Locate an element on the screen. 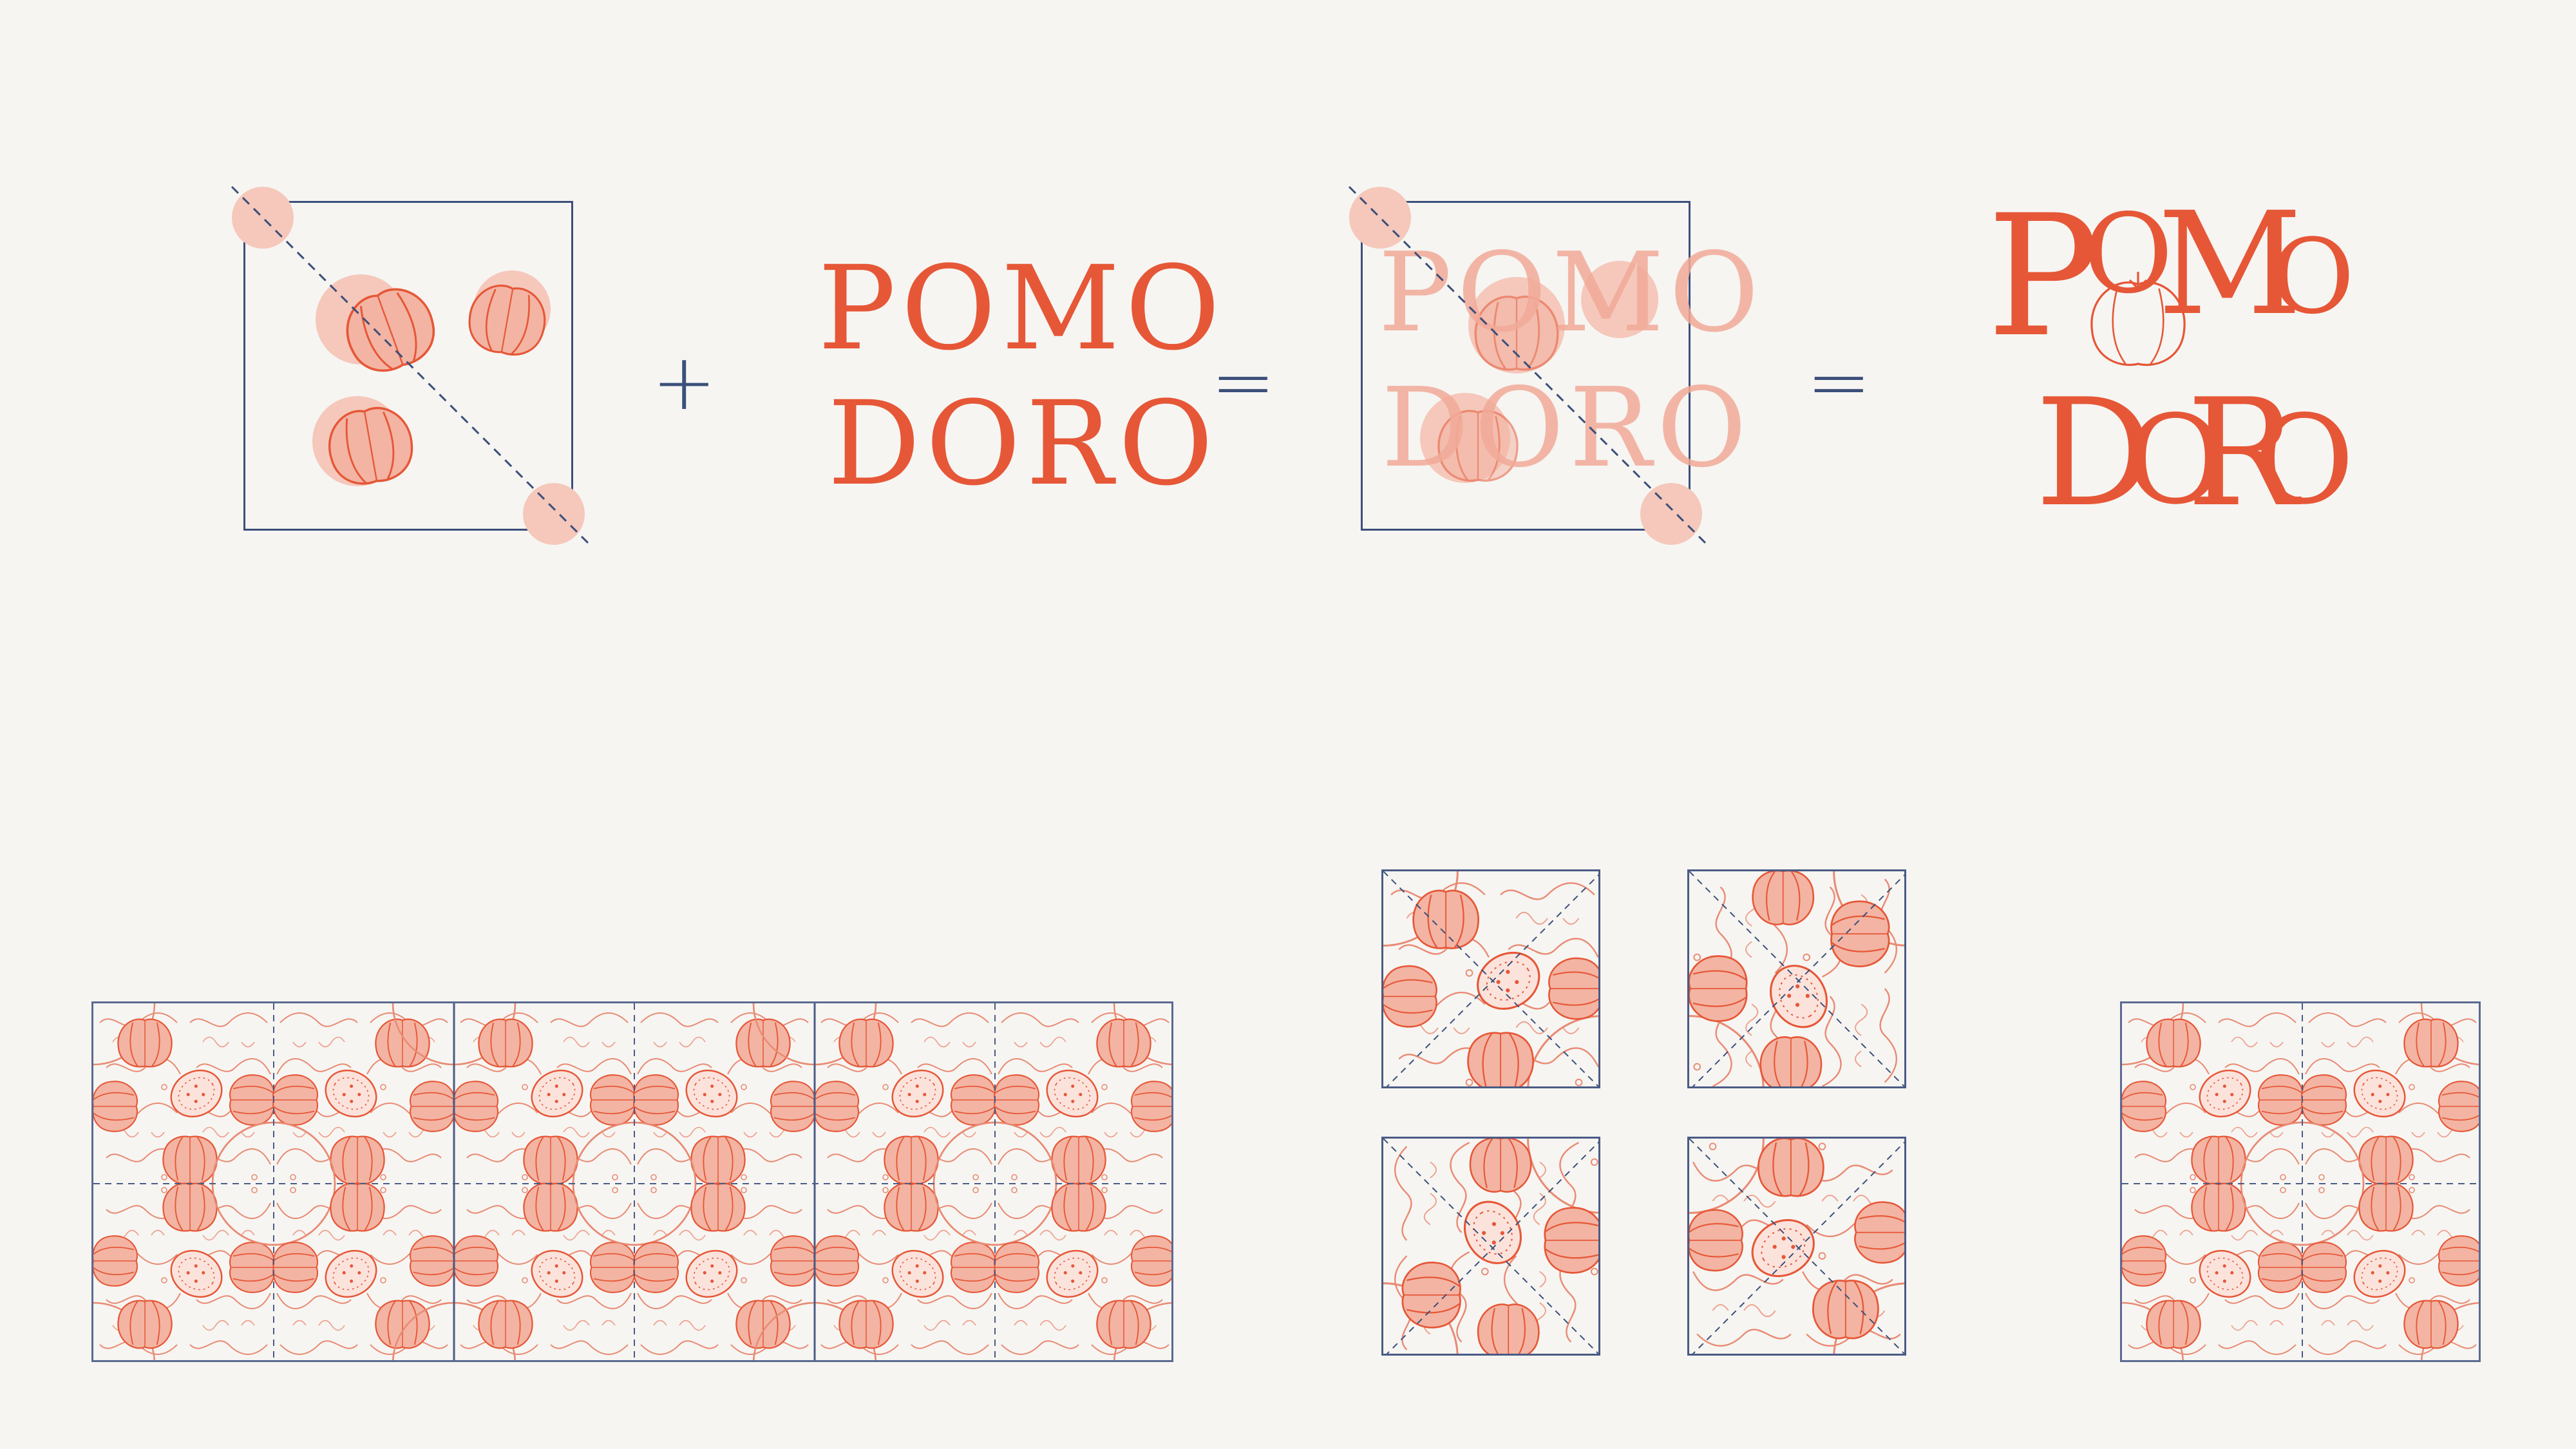 The image size is (2576, 1449). logo-tomato-icon is located at coordinates (2138, 319).